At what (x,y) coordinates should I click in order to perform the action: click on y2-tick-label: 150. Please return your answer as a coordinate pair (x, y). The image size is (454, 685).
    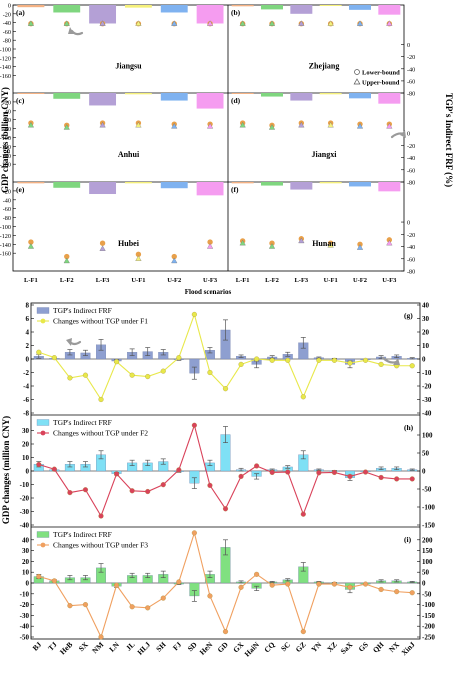
    Looking at the image, I should click on (427, 551).